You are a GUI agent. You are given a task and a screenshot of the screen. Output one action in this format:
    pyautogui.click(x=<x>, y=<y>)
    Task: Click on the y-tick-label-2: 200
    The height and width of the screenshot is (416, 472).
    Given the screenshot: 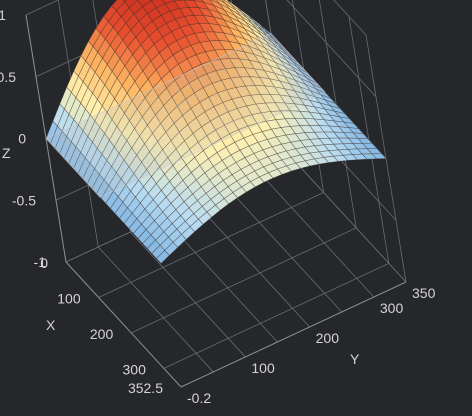 What is the action you would take?
    pyautogui.click(x=328, y=338)
    